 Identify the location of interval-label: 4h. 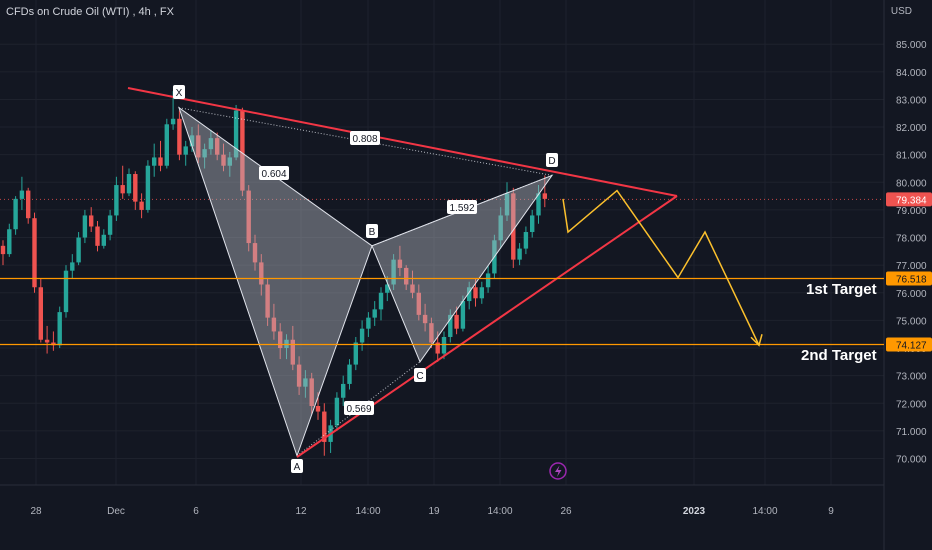
(144, 12).